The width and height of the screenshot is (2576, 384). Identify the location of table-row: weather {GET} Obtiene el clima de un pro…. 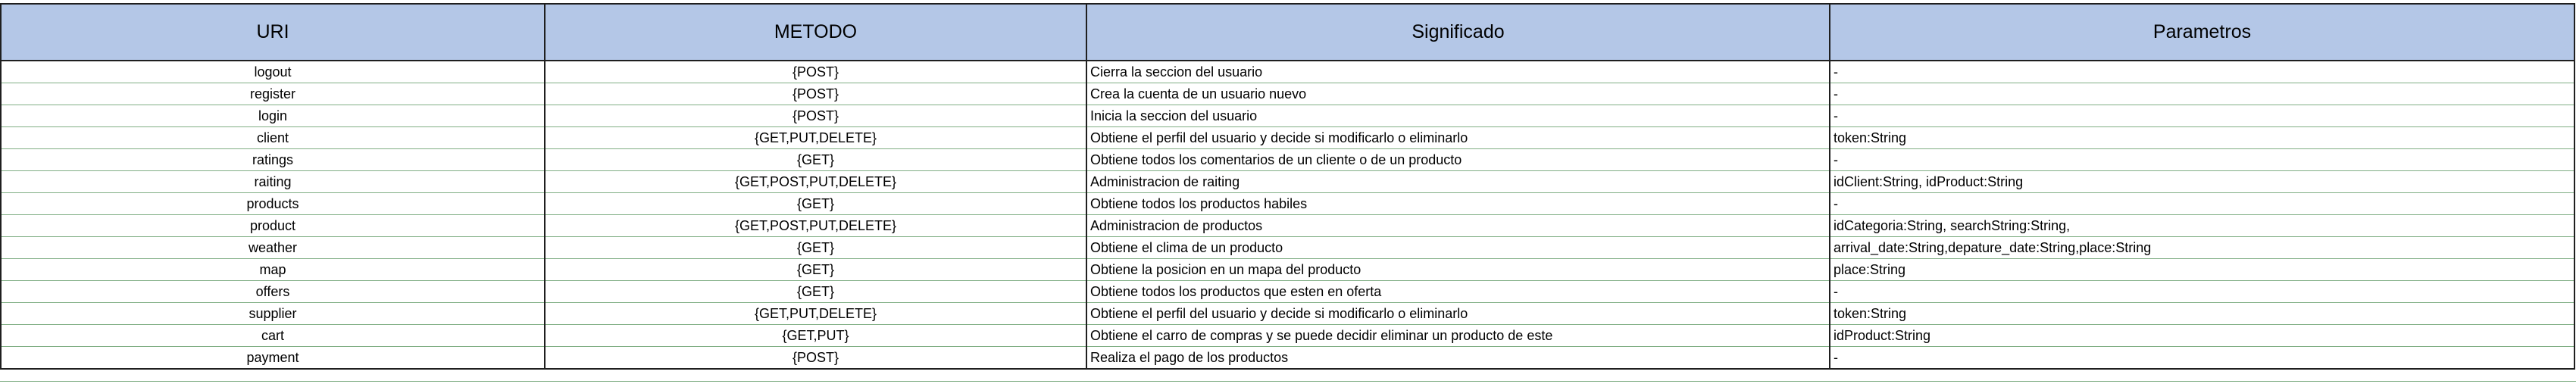
(1287, 247).